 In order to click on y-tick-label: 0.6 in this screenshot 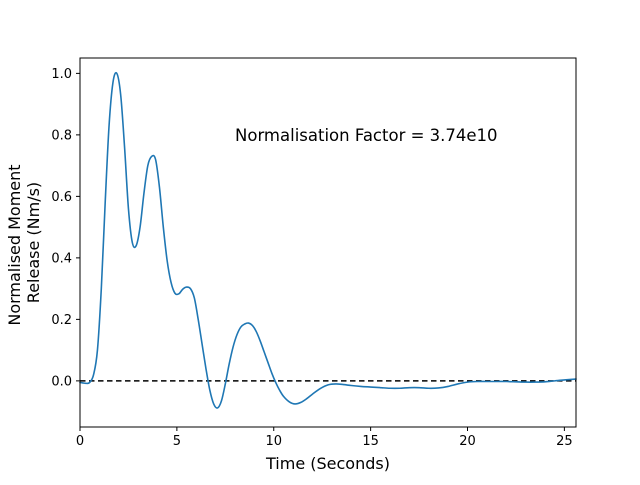, I will do `click(61, 197)`.